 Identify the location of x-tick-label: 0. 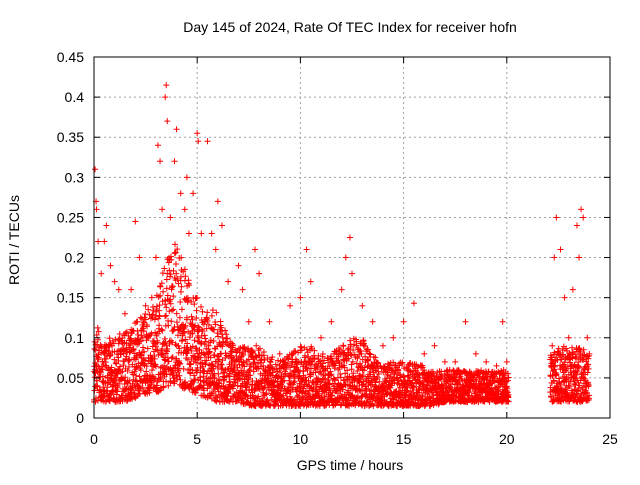
(94, 439).